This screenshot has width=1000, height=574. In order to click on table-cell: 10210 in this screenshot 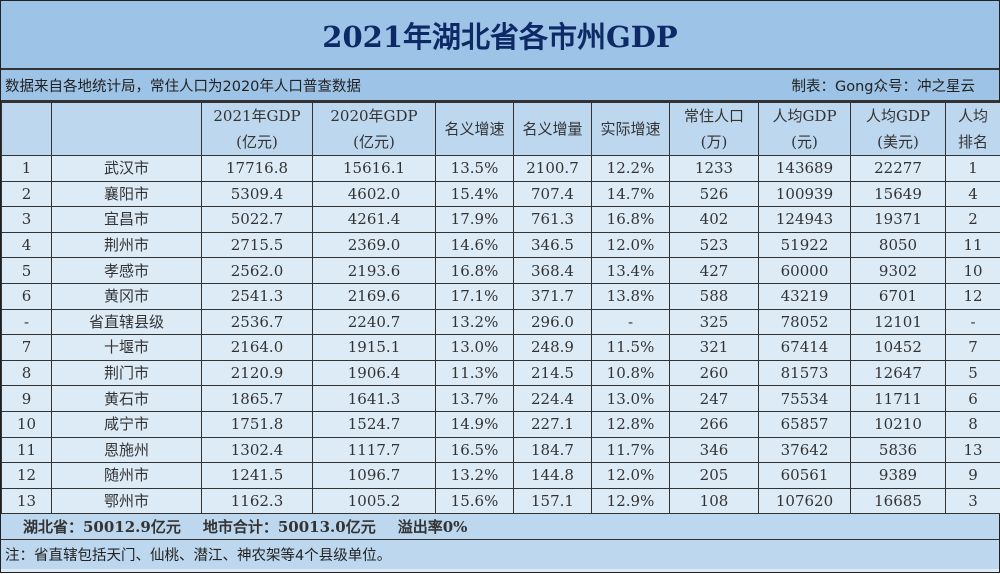, I will do `click(898, 424)`.